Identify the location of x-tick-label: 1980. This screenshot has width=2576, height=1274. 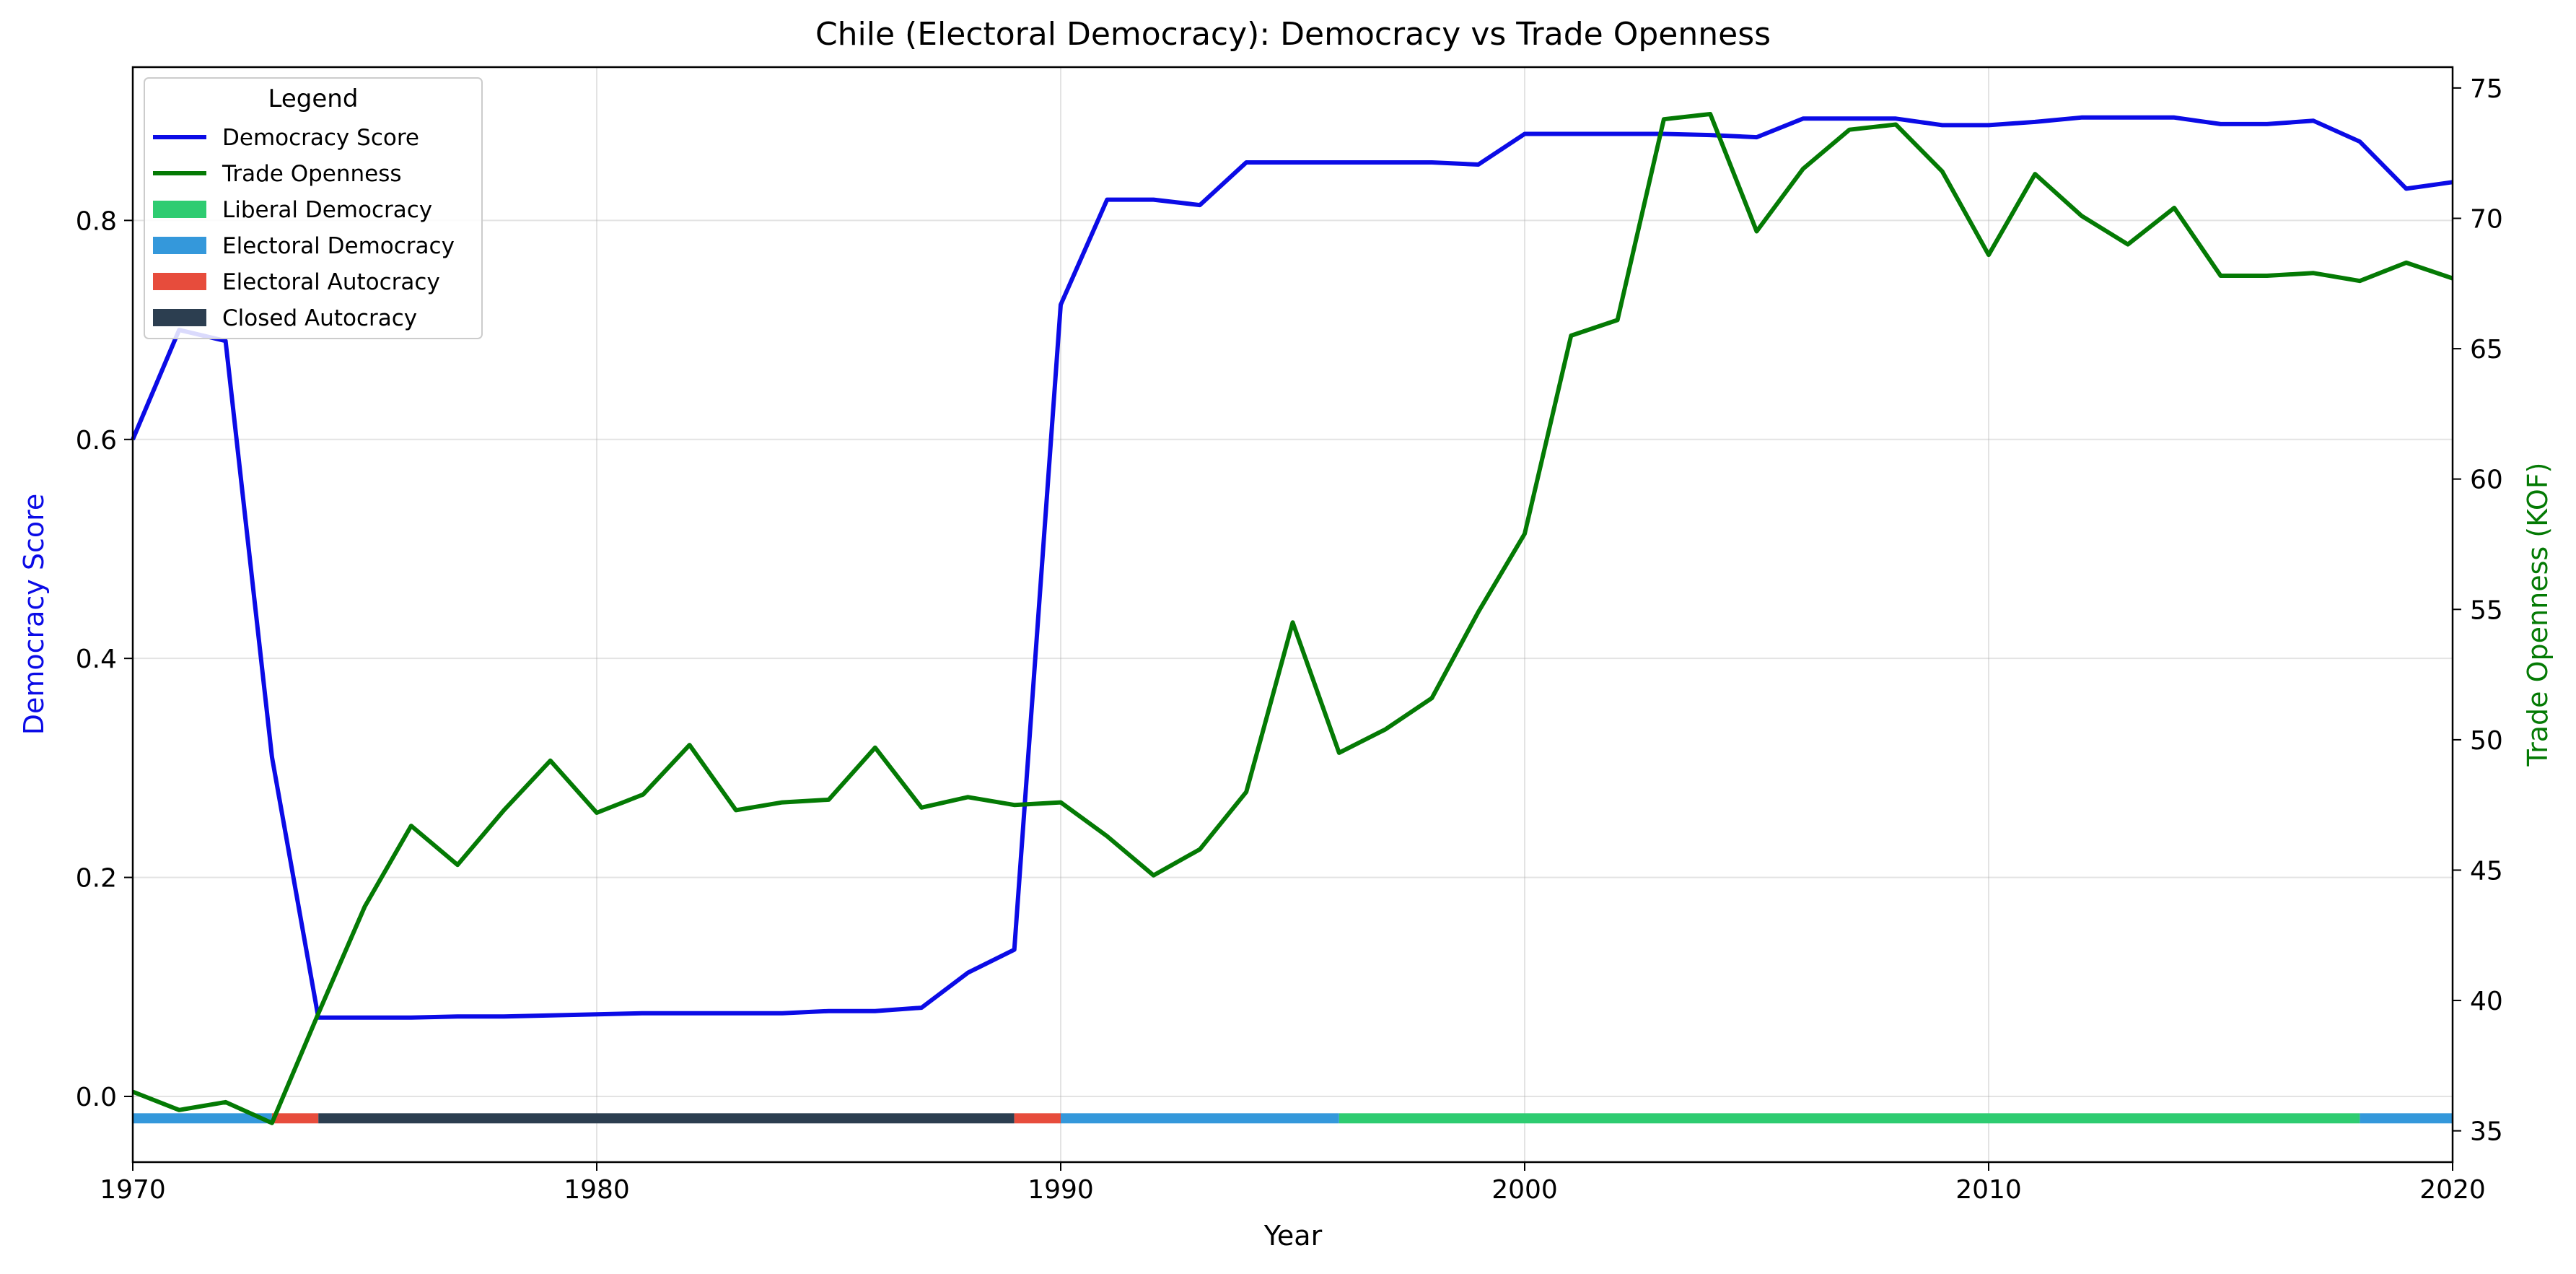
(597, 1190).